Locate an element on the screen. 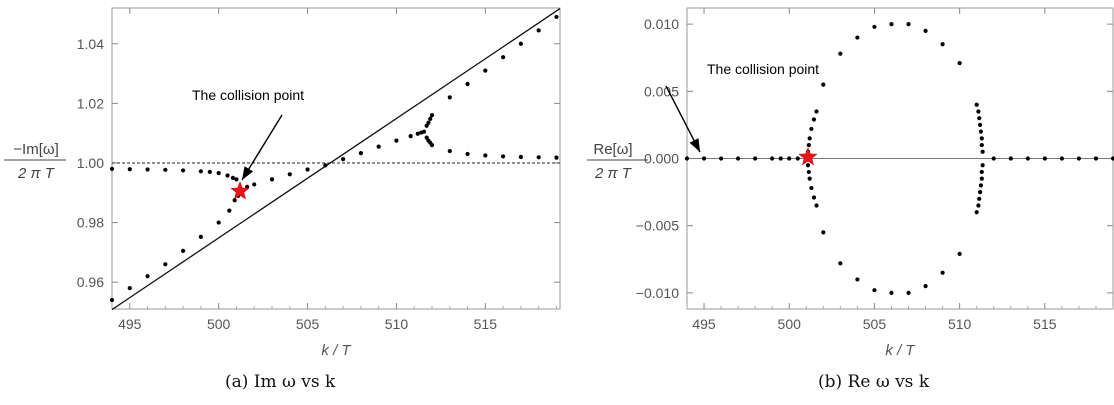 The width and height of the screenshot is (1114, 405). y-tick-label: 1.02 is located at coordinates (90, 103).